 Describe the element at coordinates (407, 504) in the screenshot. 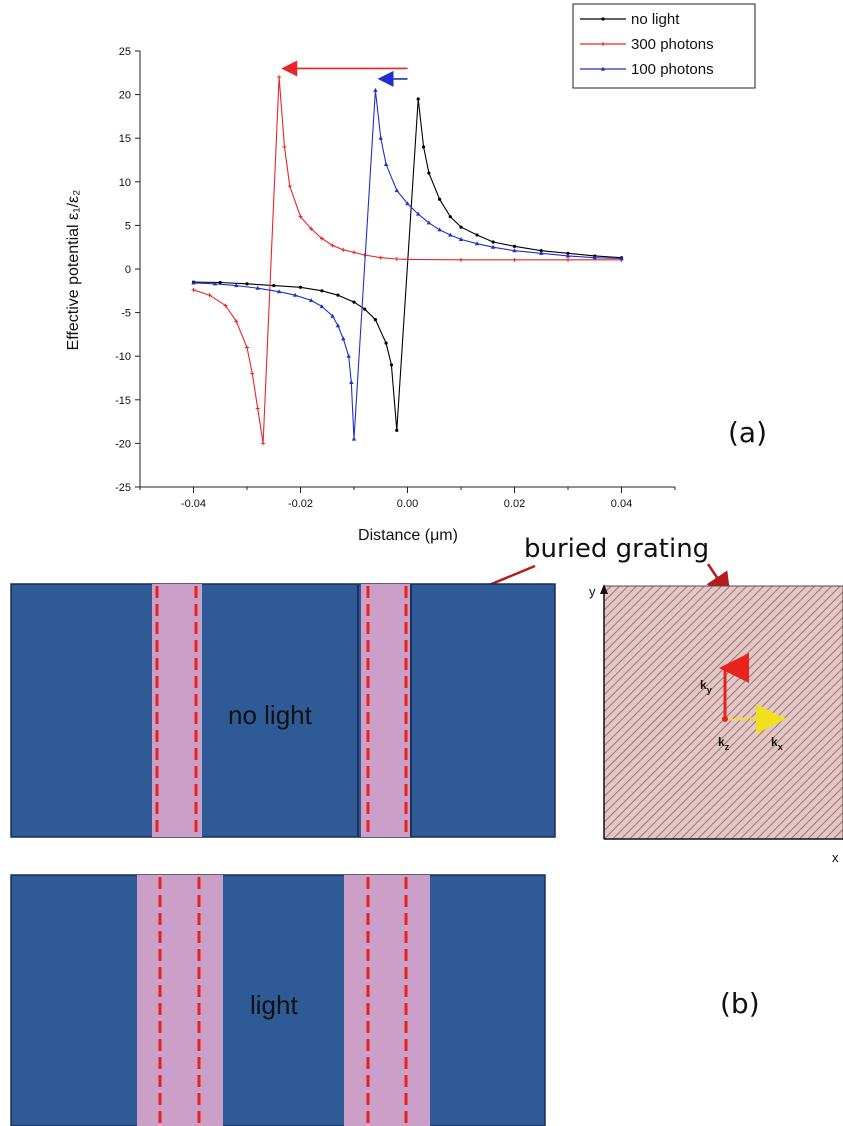

I see `x-tick-label: 0.00` at that location.